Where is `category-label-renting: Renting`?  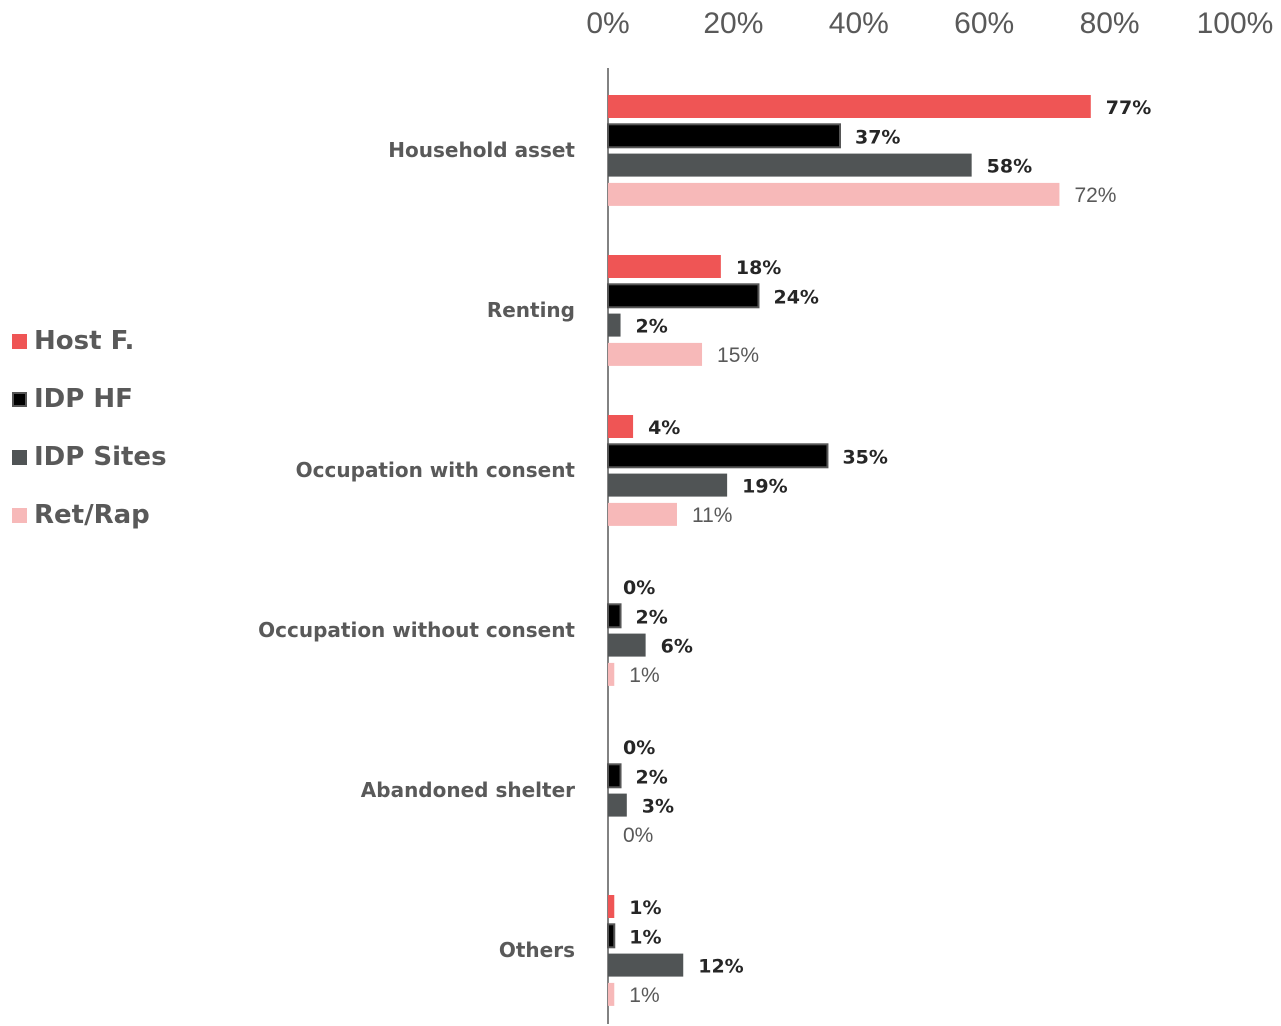 category-label-renting: Renting is located at coordinates (531, 310).